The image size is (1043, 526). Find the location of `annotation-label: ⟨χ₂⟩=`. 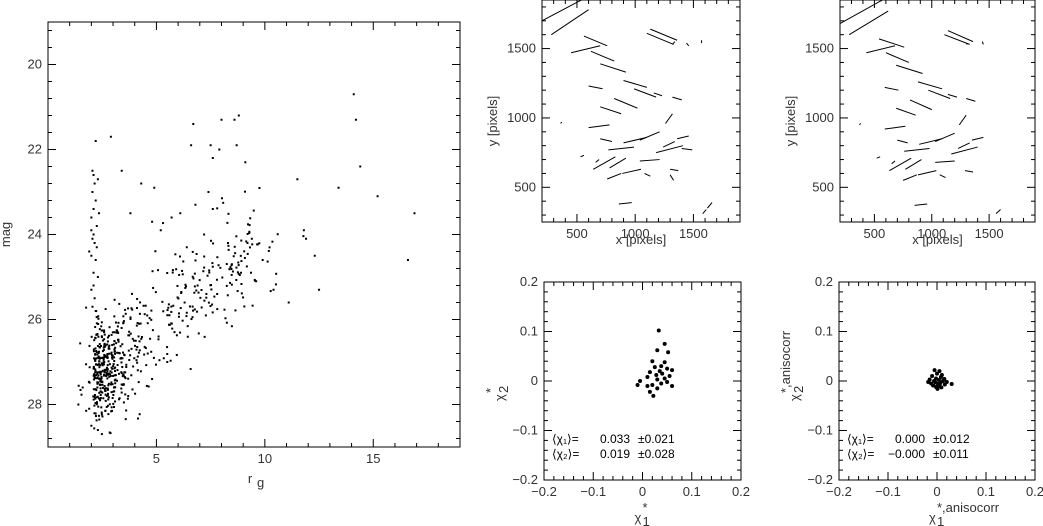

annotation-label: ⟨χ₂⟩= is located at coordinates (860, 454).